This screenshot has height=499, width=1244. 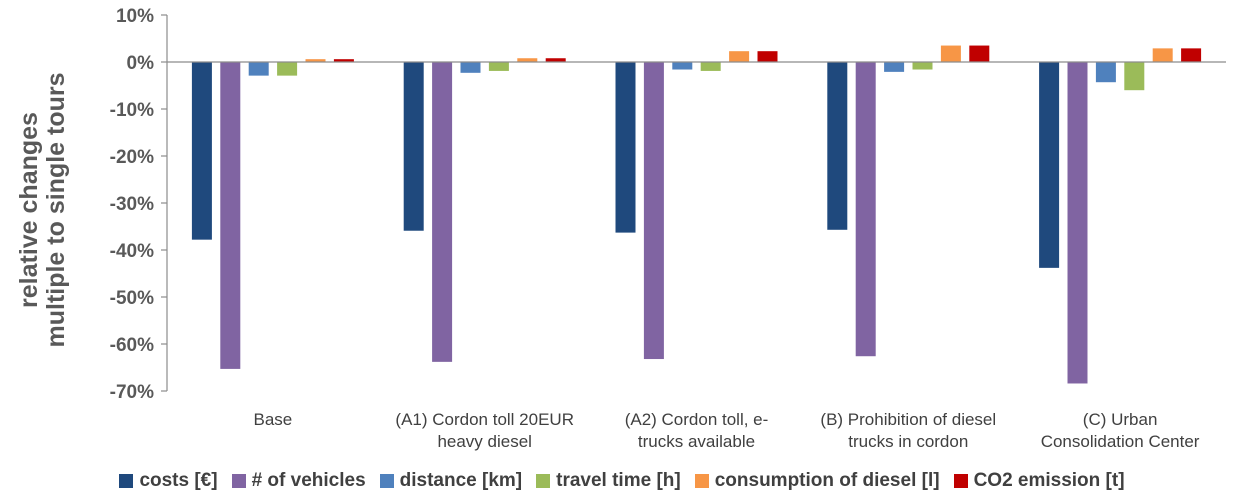 I want to click on legend-label: costs [€], so click(x=178, y=480).